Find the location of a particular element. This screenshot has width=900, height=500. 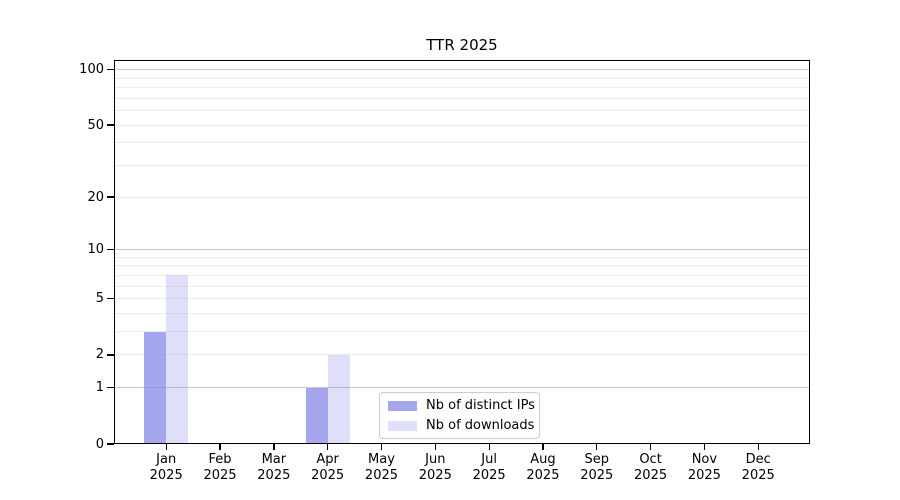

x-tick-month: May is located at coordinates (381, 459).